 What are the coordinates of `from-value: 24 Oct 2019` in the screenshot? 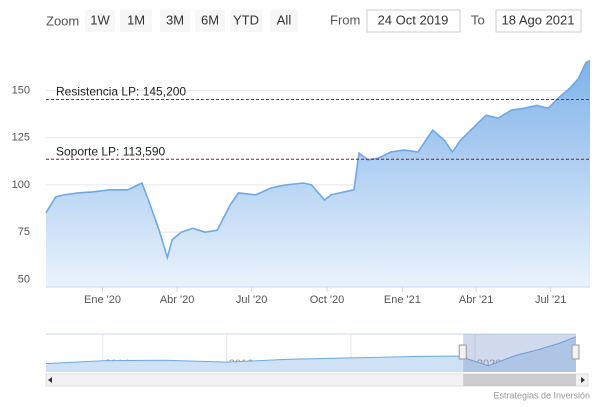 It's located at (413, 19).